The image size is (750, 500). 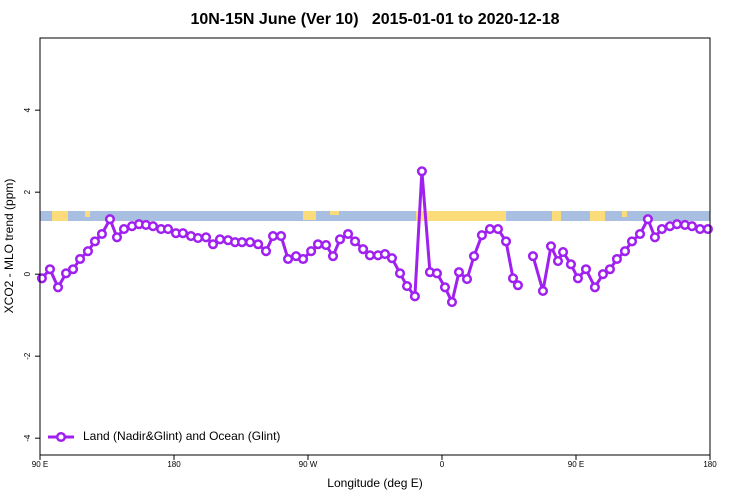 I want to click on y-tick-label: 2, so click(x=27, y=191).